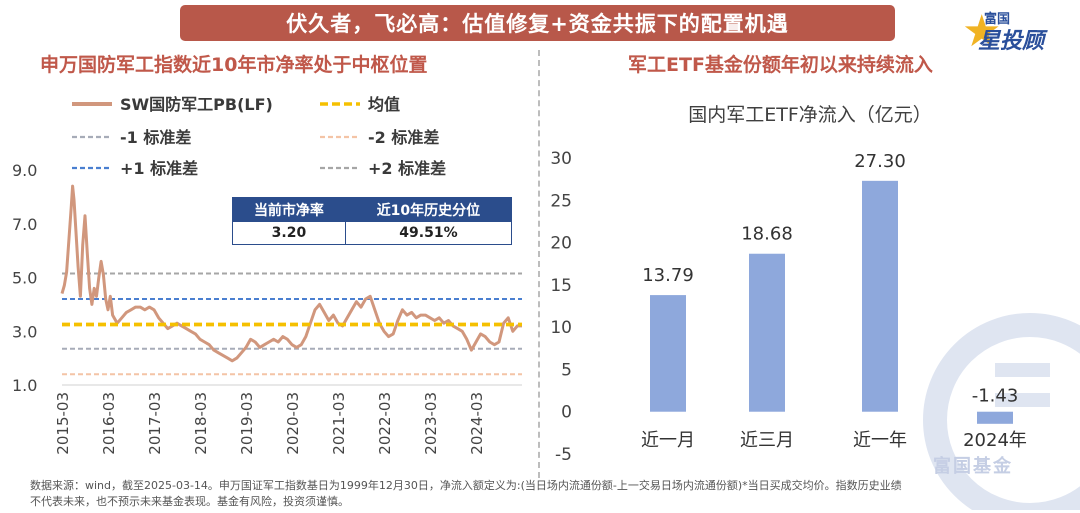 Image resolution: width=1080 pixels, height=513 pixels. What do you see at coordinates (403, 137) in the screenshot?
I see `legend-label-3: -2 标准差` at bounding box center [403, 137].